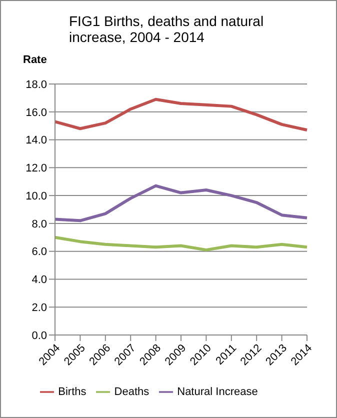 This screenshot has height=418, width=337. What do you see at coordinates (39, 224) in the screenshot?
I see `y-tick-label: 8.0` at bounding box center [39, 224].